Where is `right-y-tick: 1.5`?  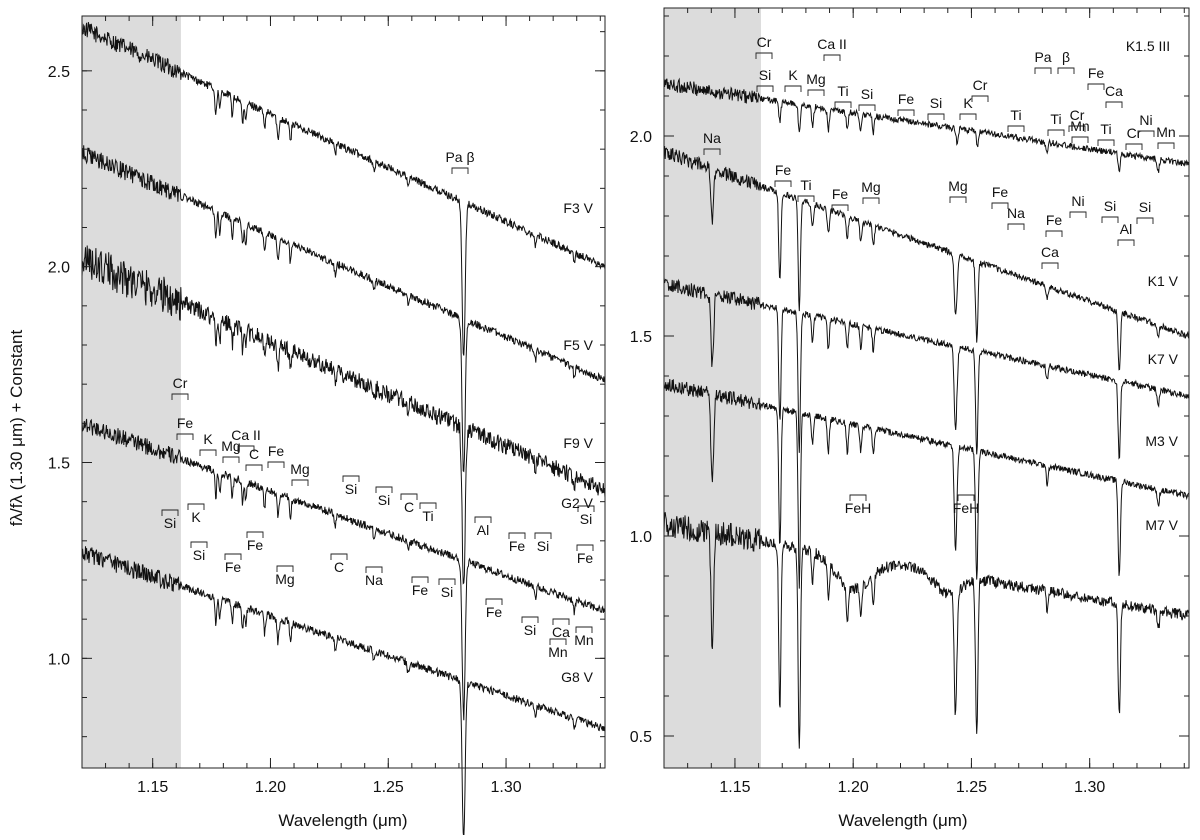 right-y-tick: 1.5 is located at coordinates (641, 337).